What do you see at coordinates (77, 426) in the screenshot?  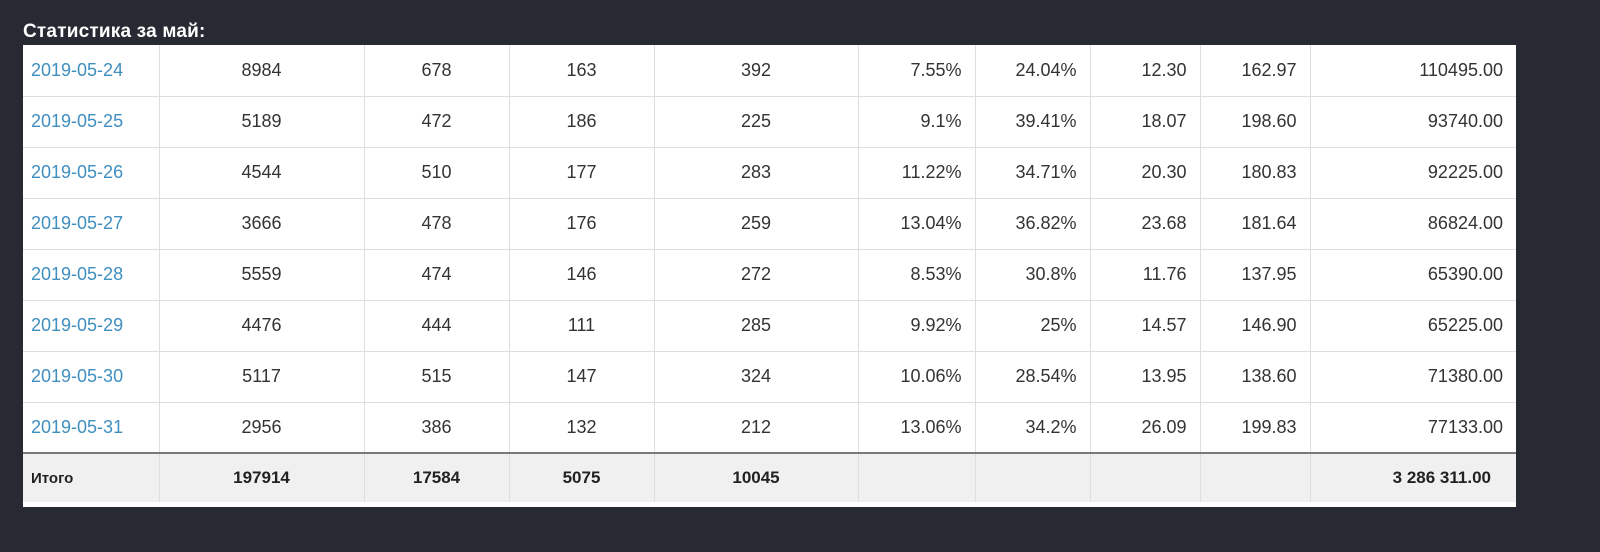 I see `date-link: 2019-05-31` at bounding box center [77, 426].